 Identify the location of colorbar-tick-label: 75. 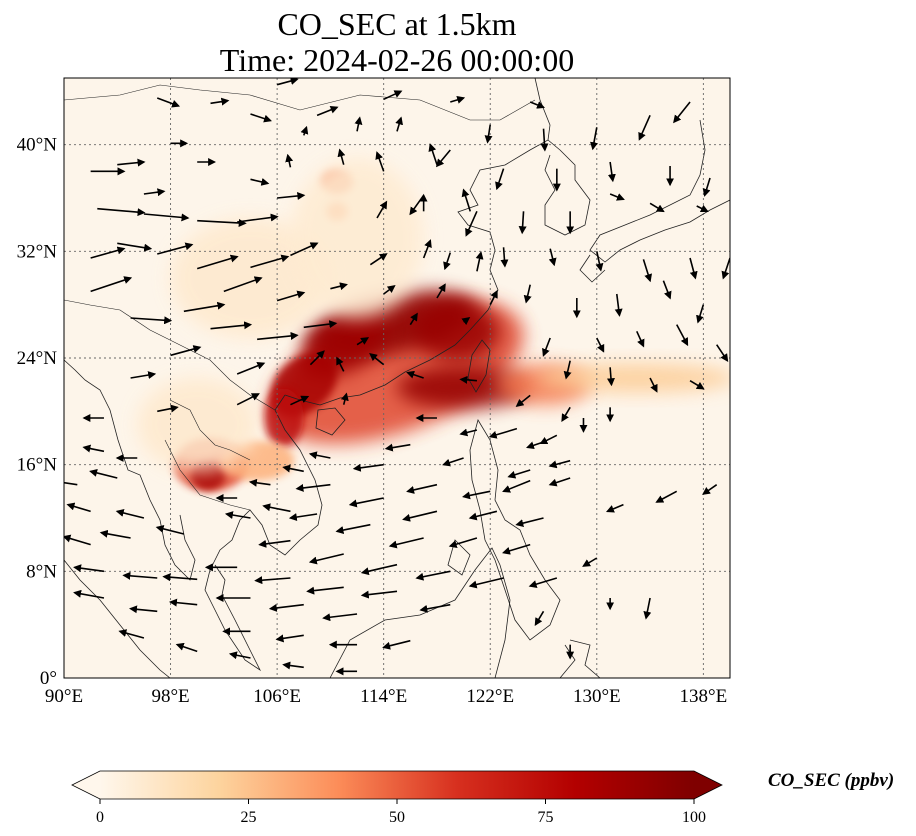
(546, 817).